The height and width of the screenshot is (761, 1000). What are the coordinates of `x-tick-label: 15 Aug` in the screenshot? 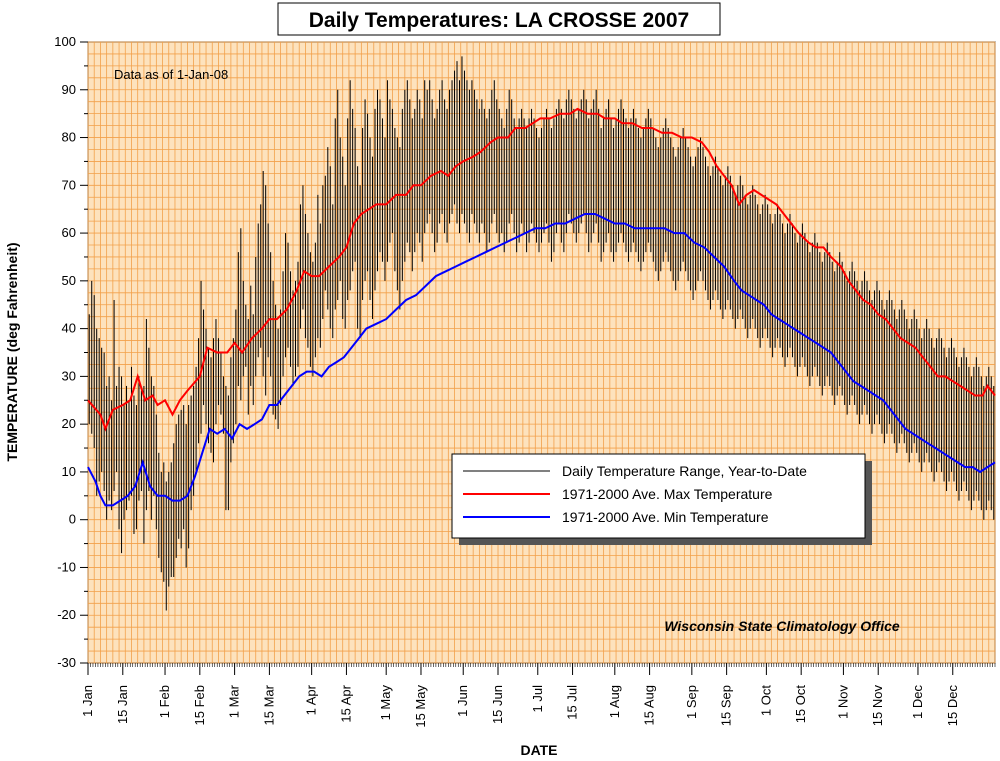 It's located at (649, 705).